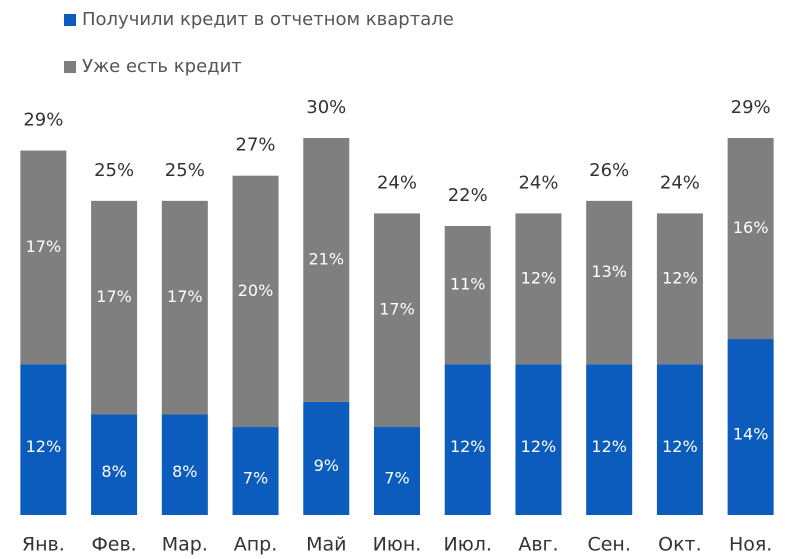  I want to click on legend-label: Получили кредит в отчетном квартале, so click(268, 19).